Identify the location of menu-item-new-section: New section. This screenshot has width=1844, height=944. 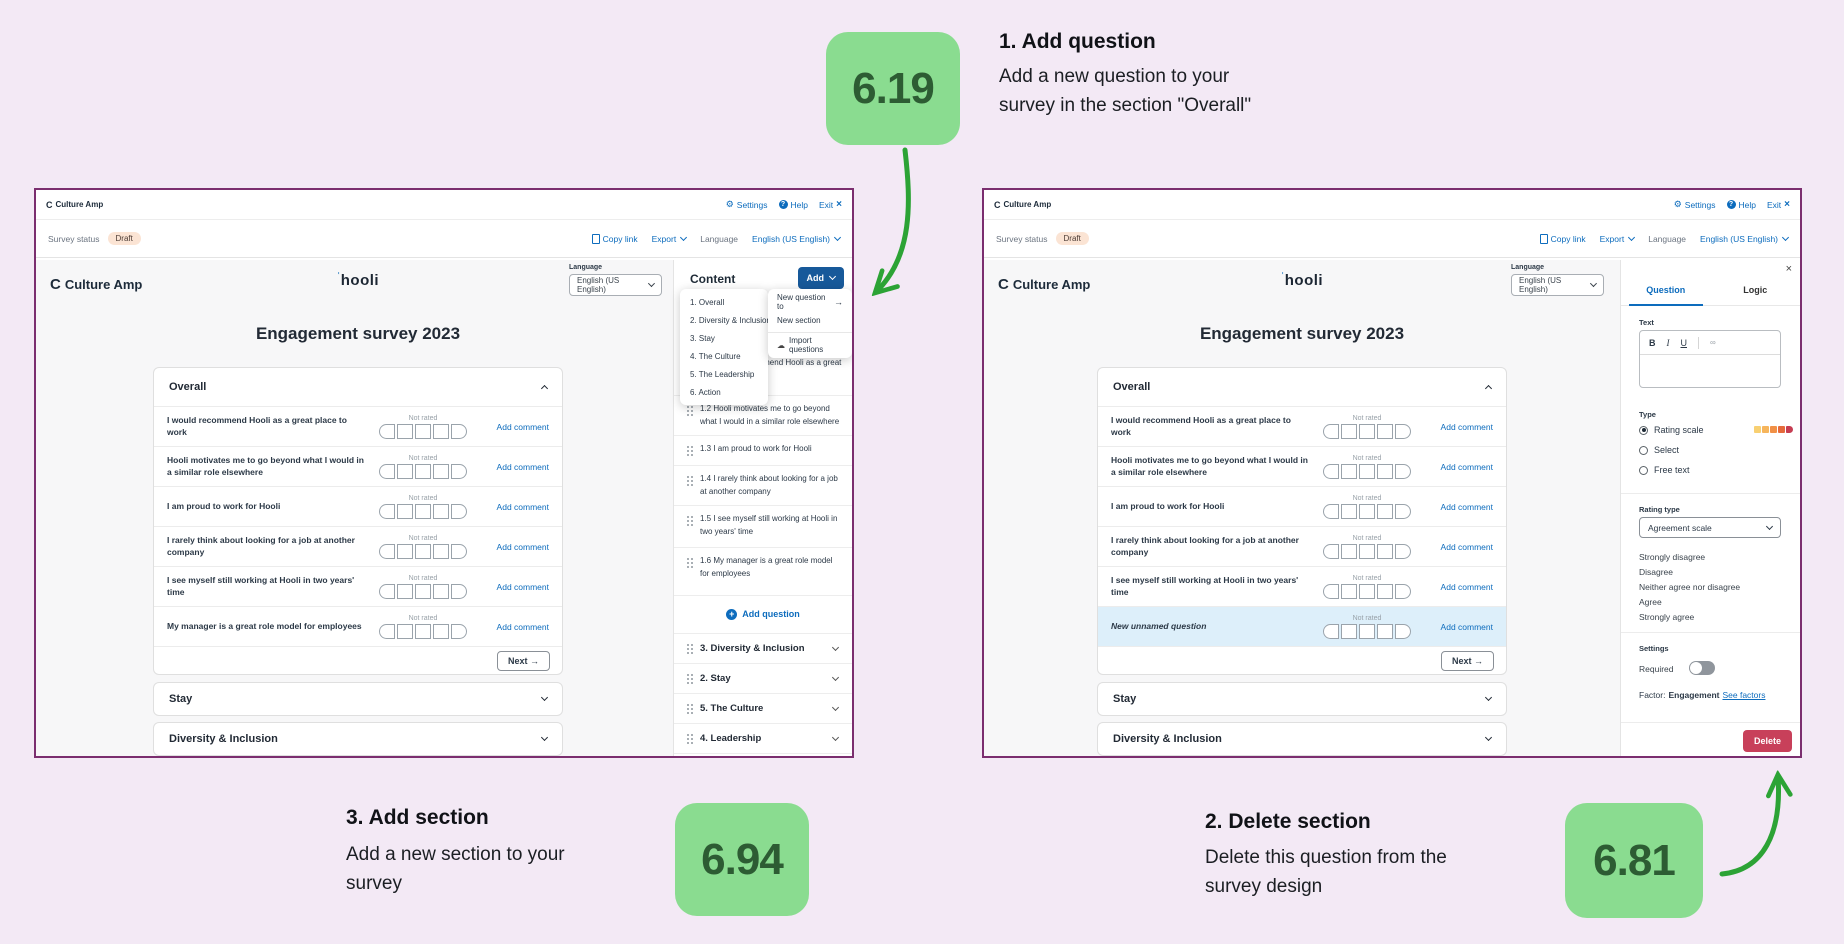
(799, 320).